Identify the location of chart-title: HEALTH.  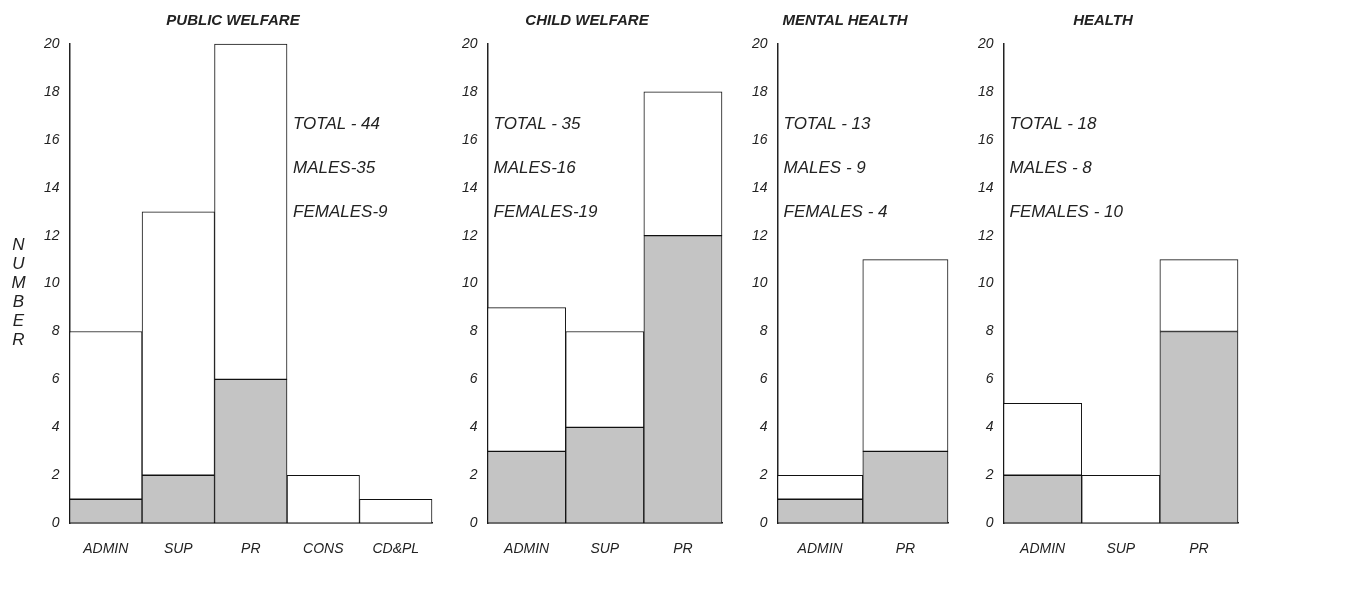
(1104, 20).